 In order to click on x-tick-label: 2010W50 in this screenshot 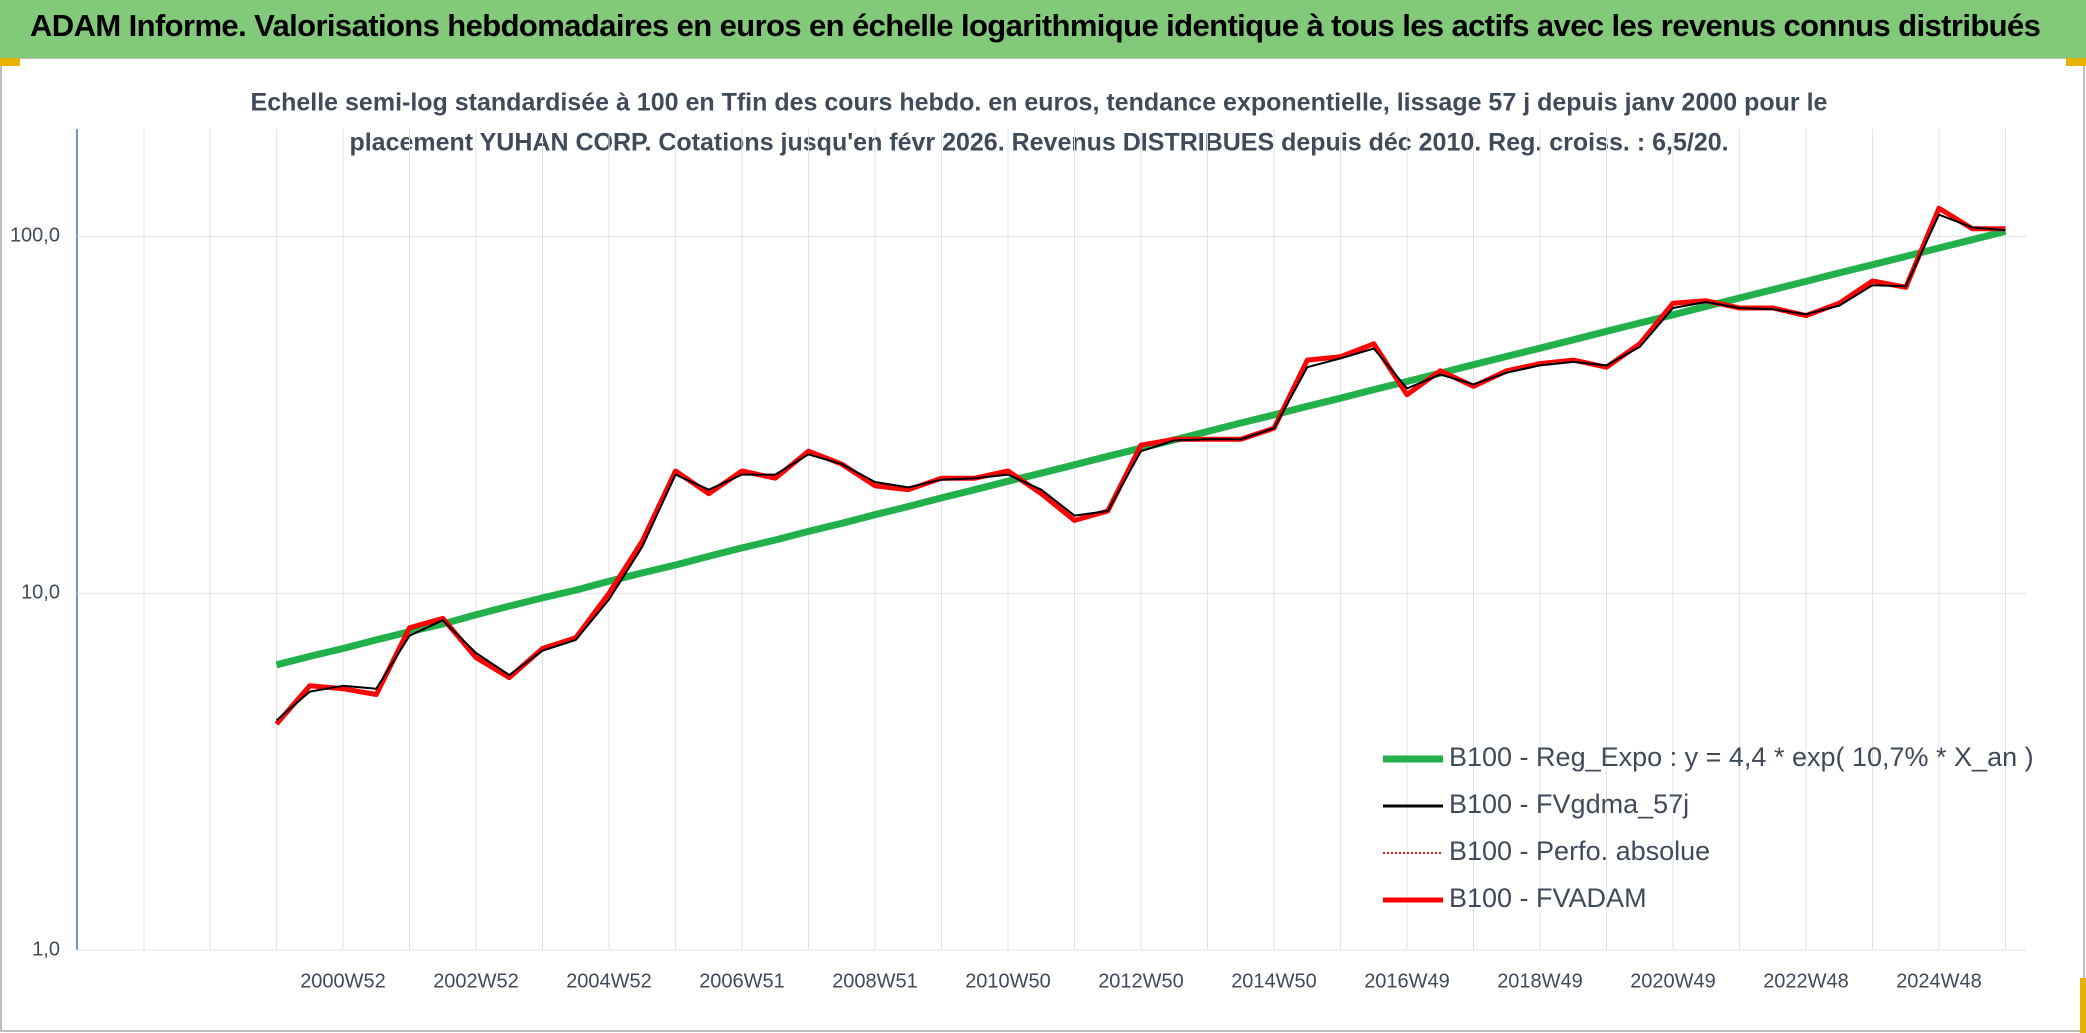, I will do `click(1008, 981)`.